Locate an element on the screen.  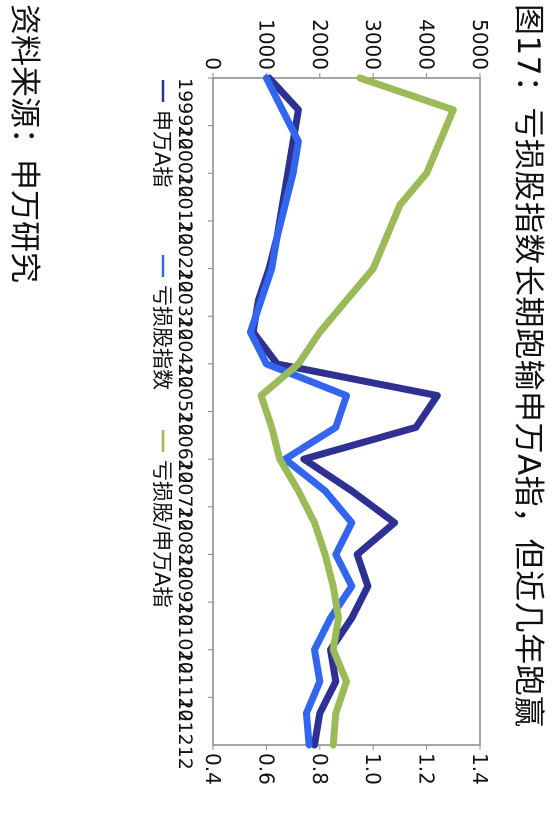
right-axis-tick-label: 0.6 is located at coordinates (266, 769).